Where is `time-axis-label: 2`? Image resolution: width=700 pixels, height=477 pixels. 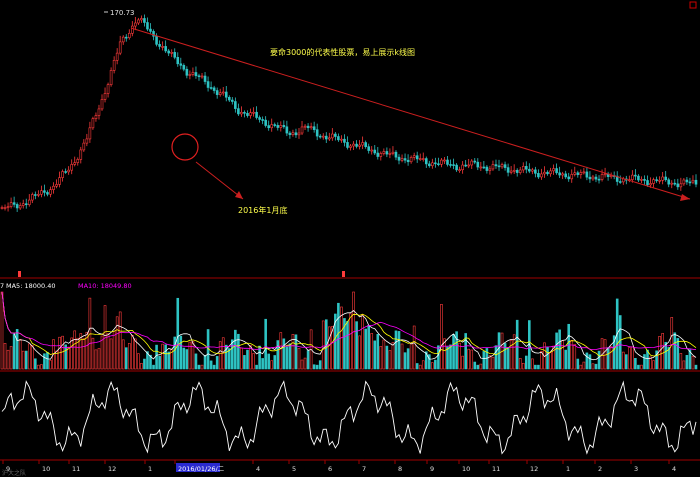 time-axis-label: 2 is located at coordinates (600, 469).